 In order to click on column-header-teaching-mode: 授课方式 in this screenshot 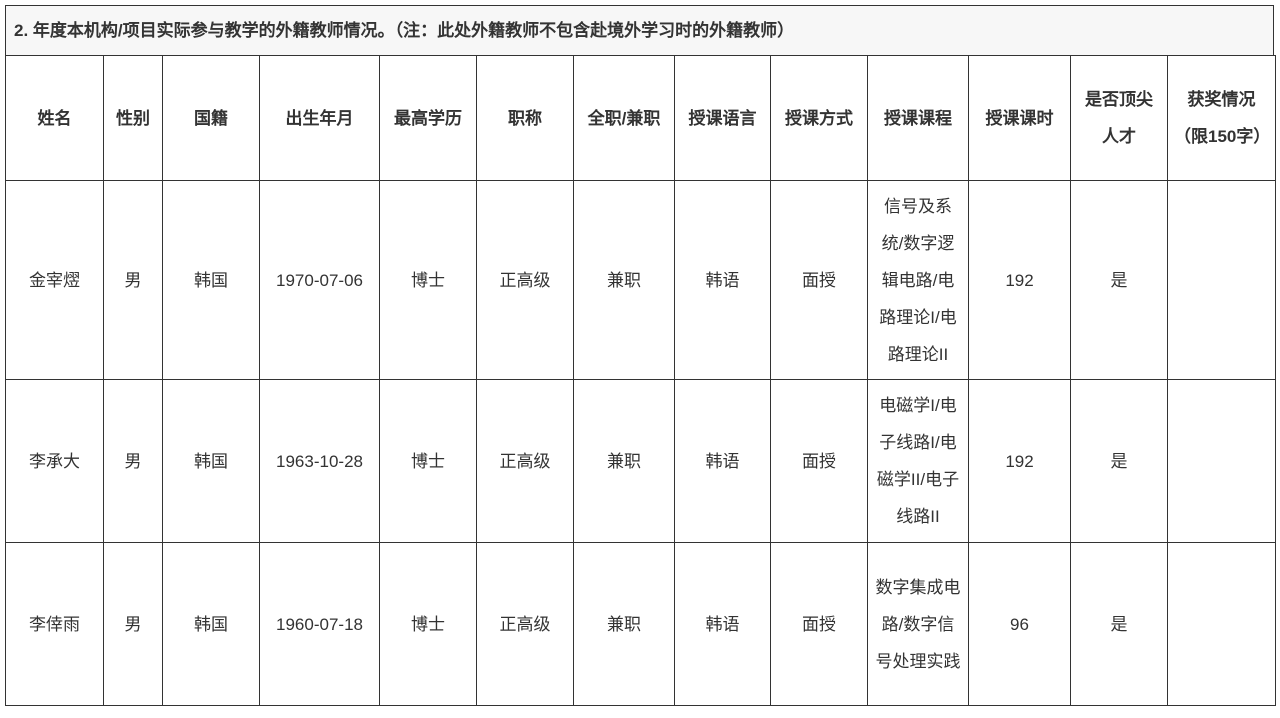, I will do `click(819, 118)`.